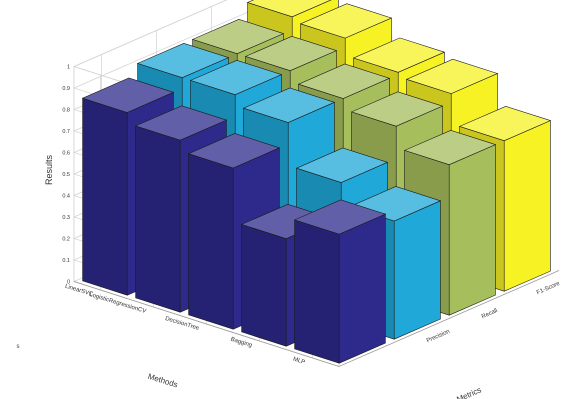 Image resolution: width=577 pixels, height=399 pixels. I want to click on z-tick-label: 0.7, so click(66, 132).